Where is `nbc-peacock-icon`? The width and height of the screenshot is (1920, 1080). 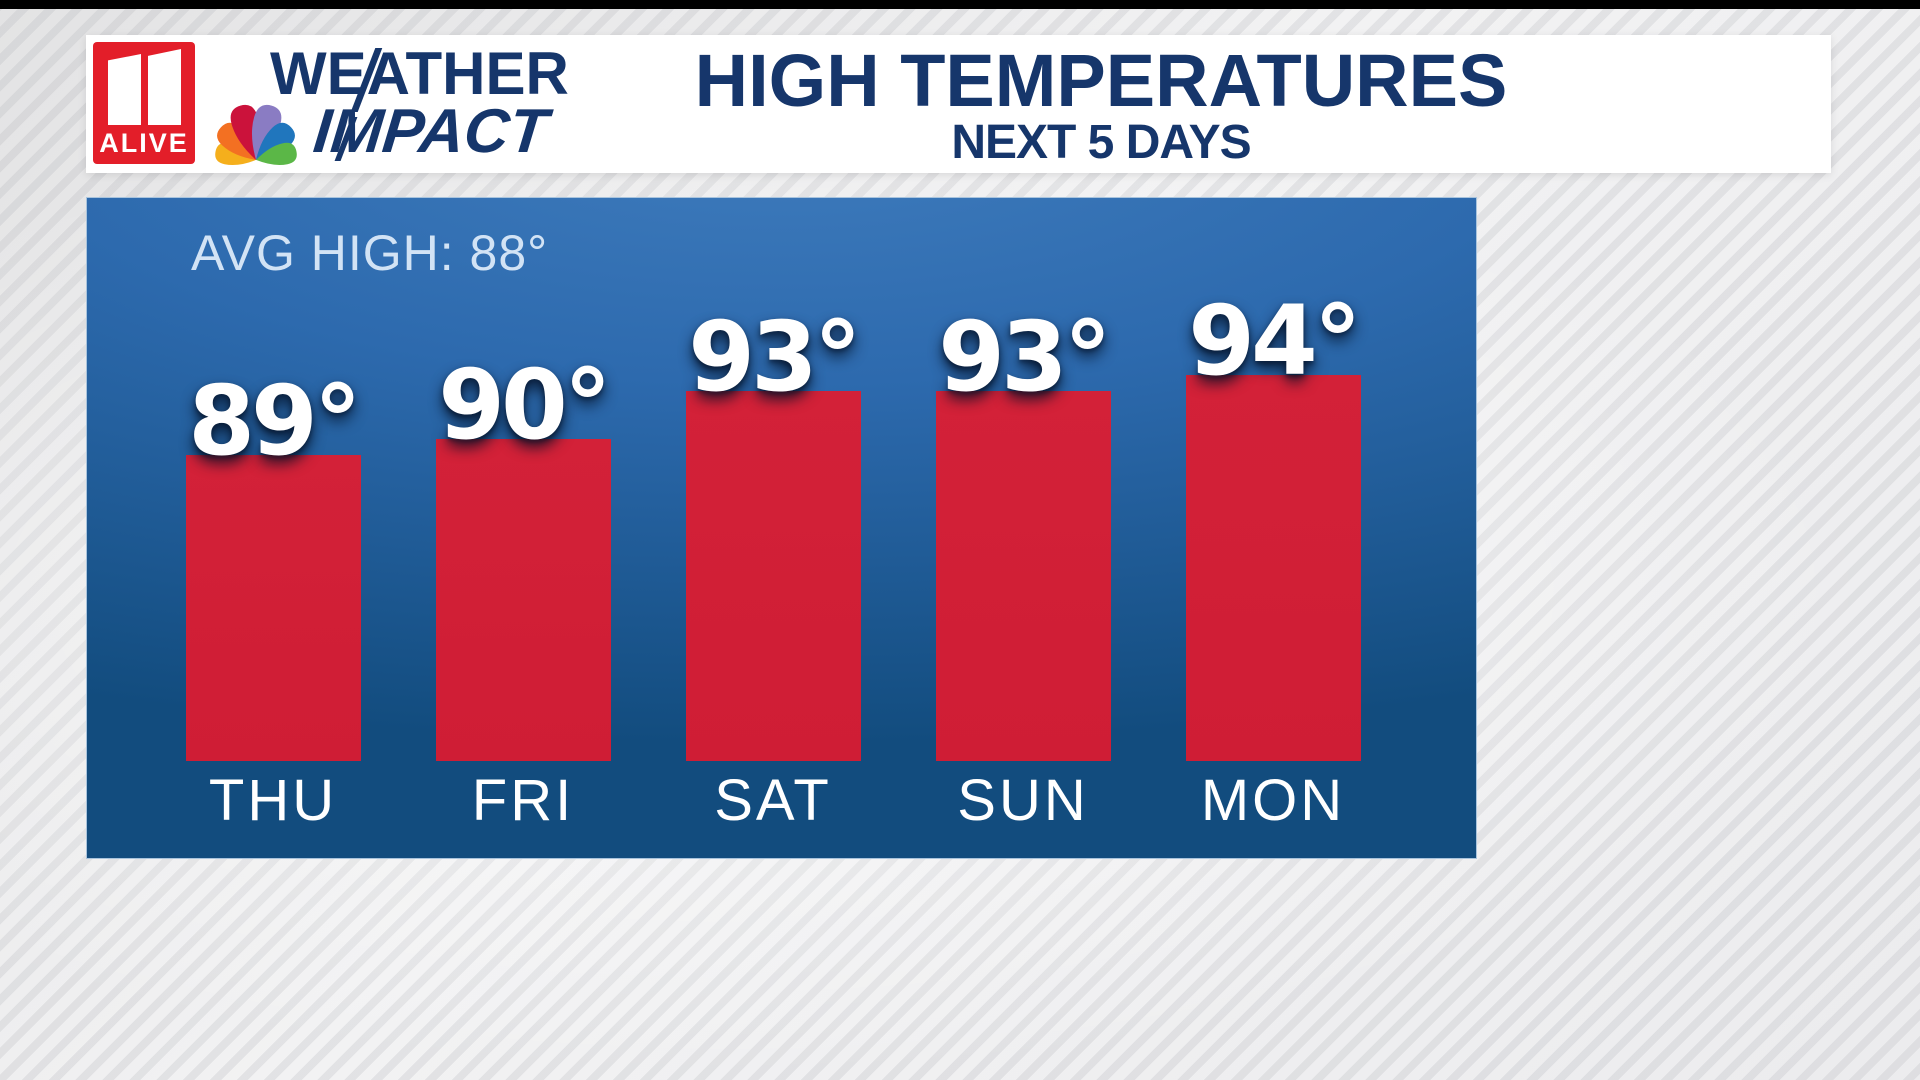 nbc-peacock-icon is located at coordinates (256, 135).